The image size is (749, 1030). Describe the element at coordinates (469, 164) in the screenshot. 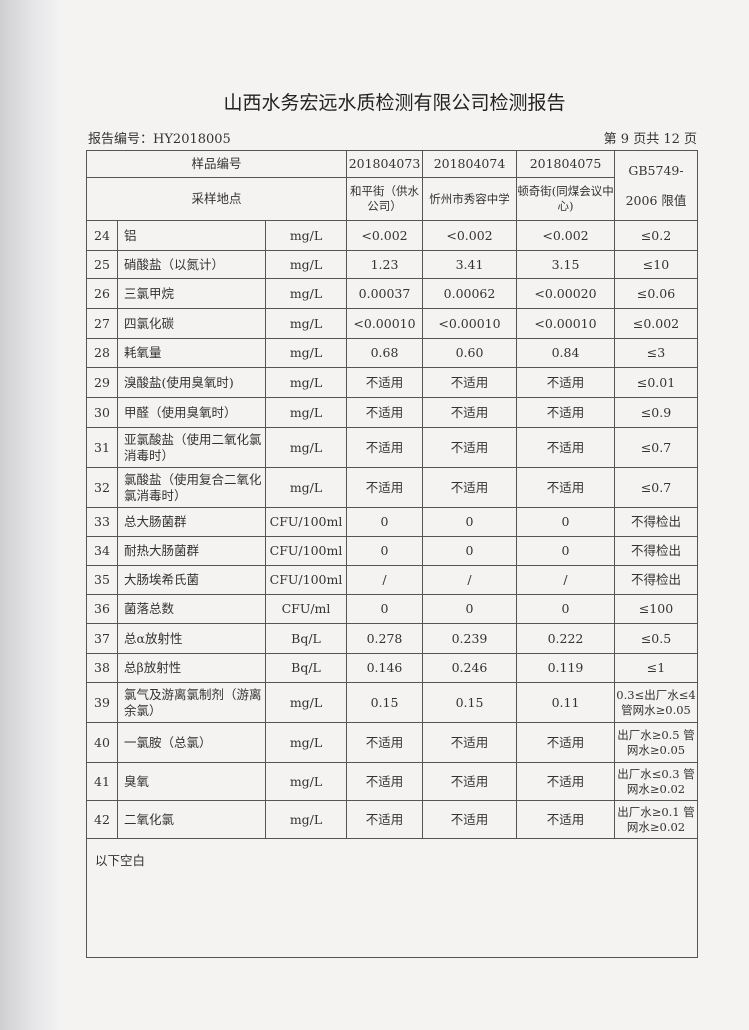

I see `sample-no: 201804074` at that location.